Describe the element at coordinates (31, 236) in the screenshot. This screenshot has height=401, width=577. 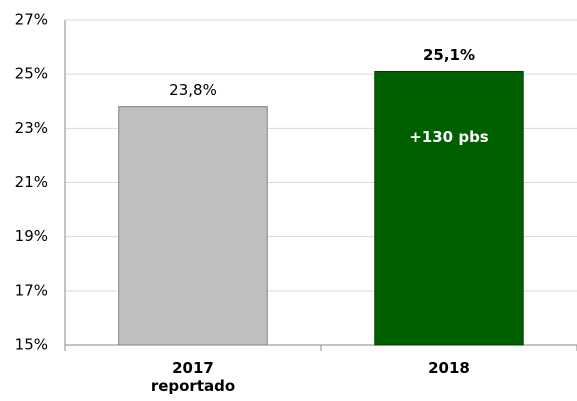
I see `y-tick-label: 19%` at that location.